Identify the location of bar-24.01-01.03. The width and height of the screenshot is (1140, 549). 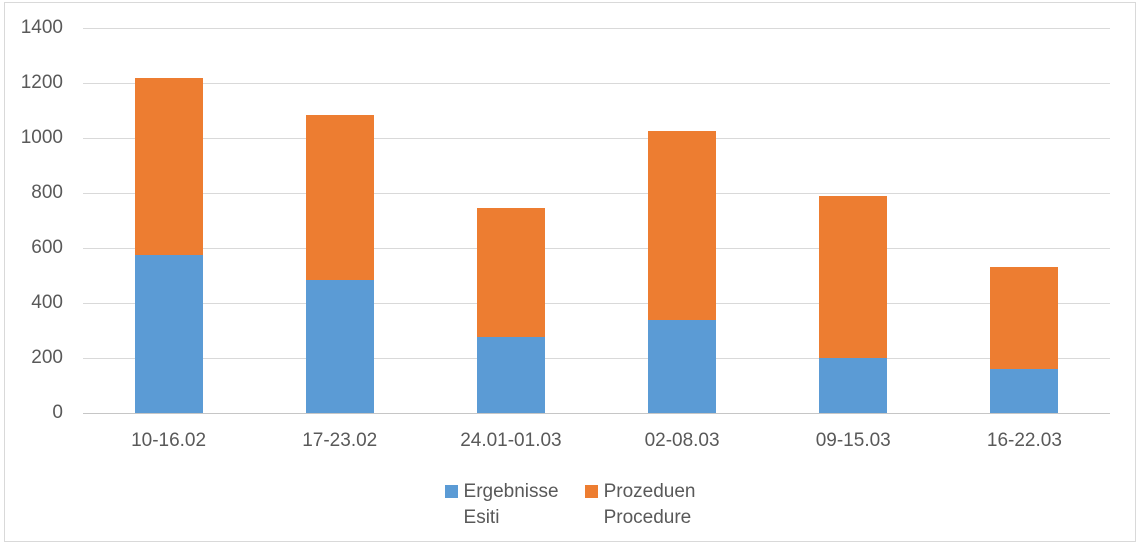
(510, 310).